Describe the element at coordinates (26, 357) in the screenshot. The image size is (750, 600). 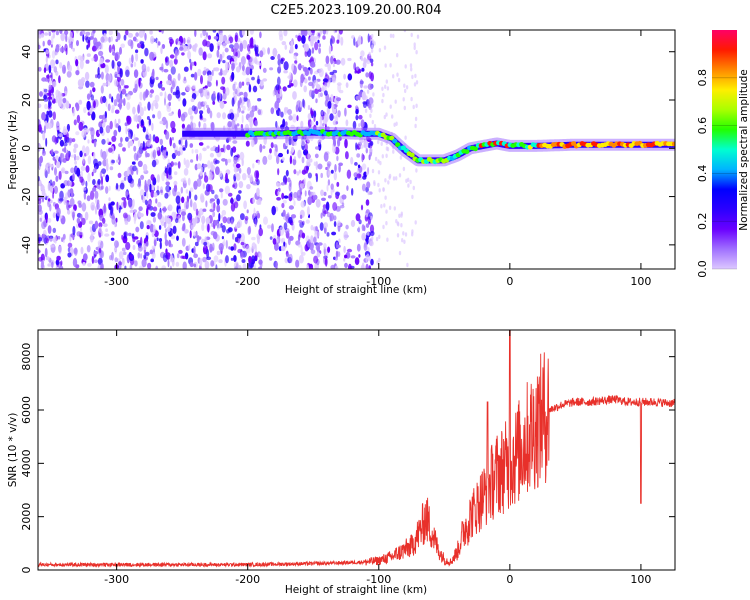
I see `y-tick-label: 8000` at that location.